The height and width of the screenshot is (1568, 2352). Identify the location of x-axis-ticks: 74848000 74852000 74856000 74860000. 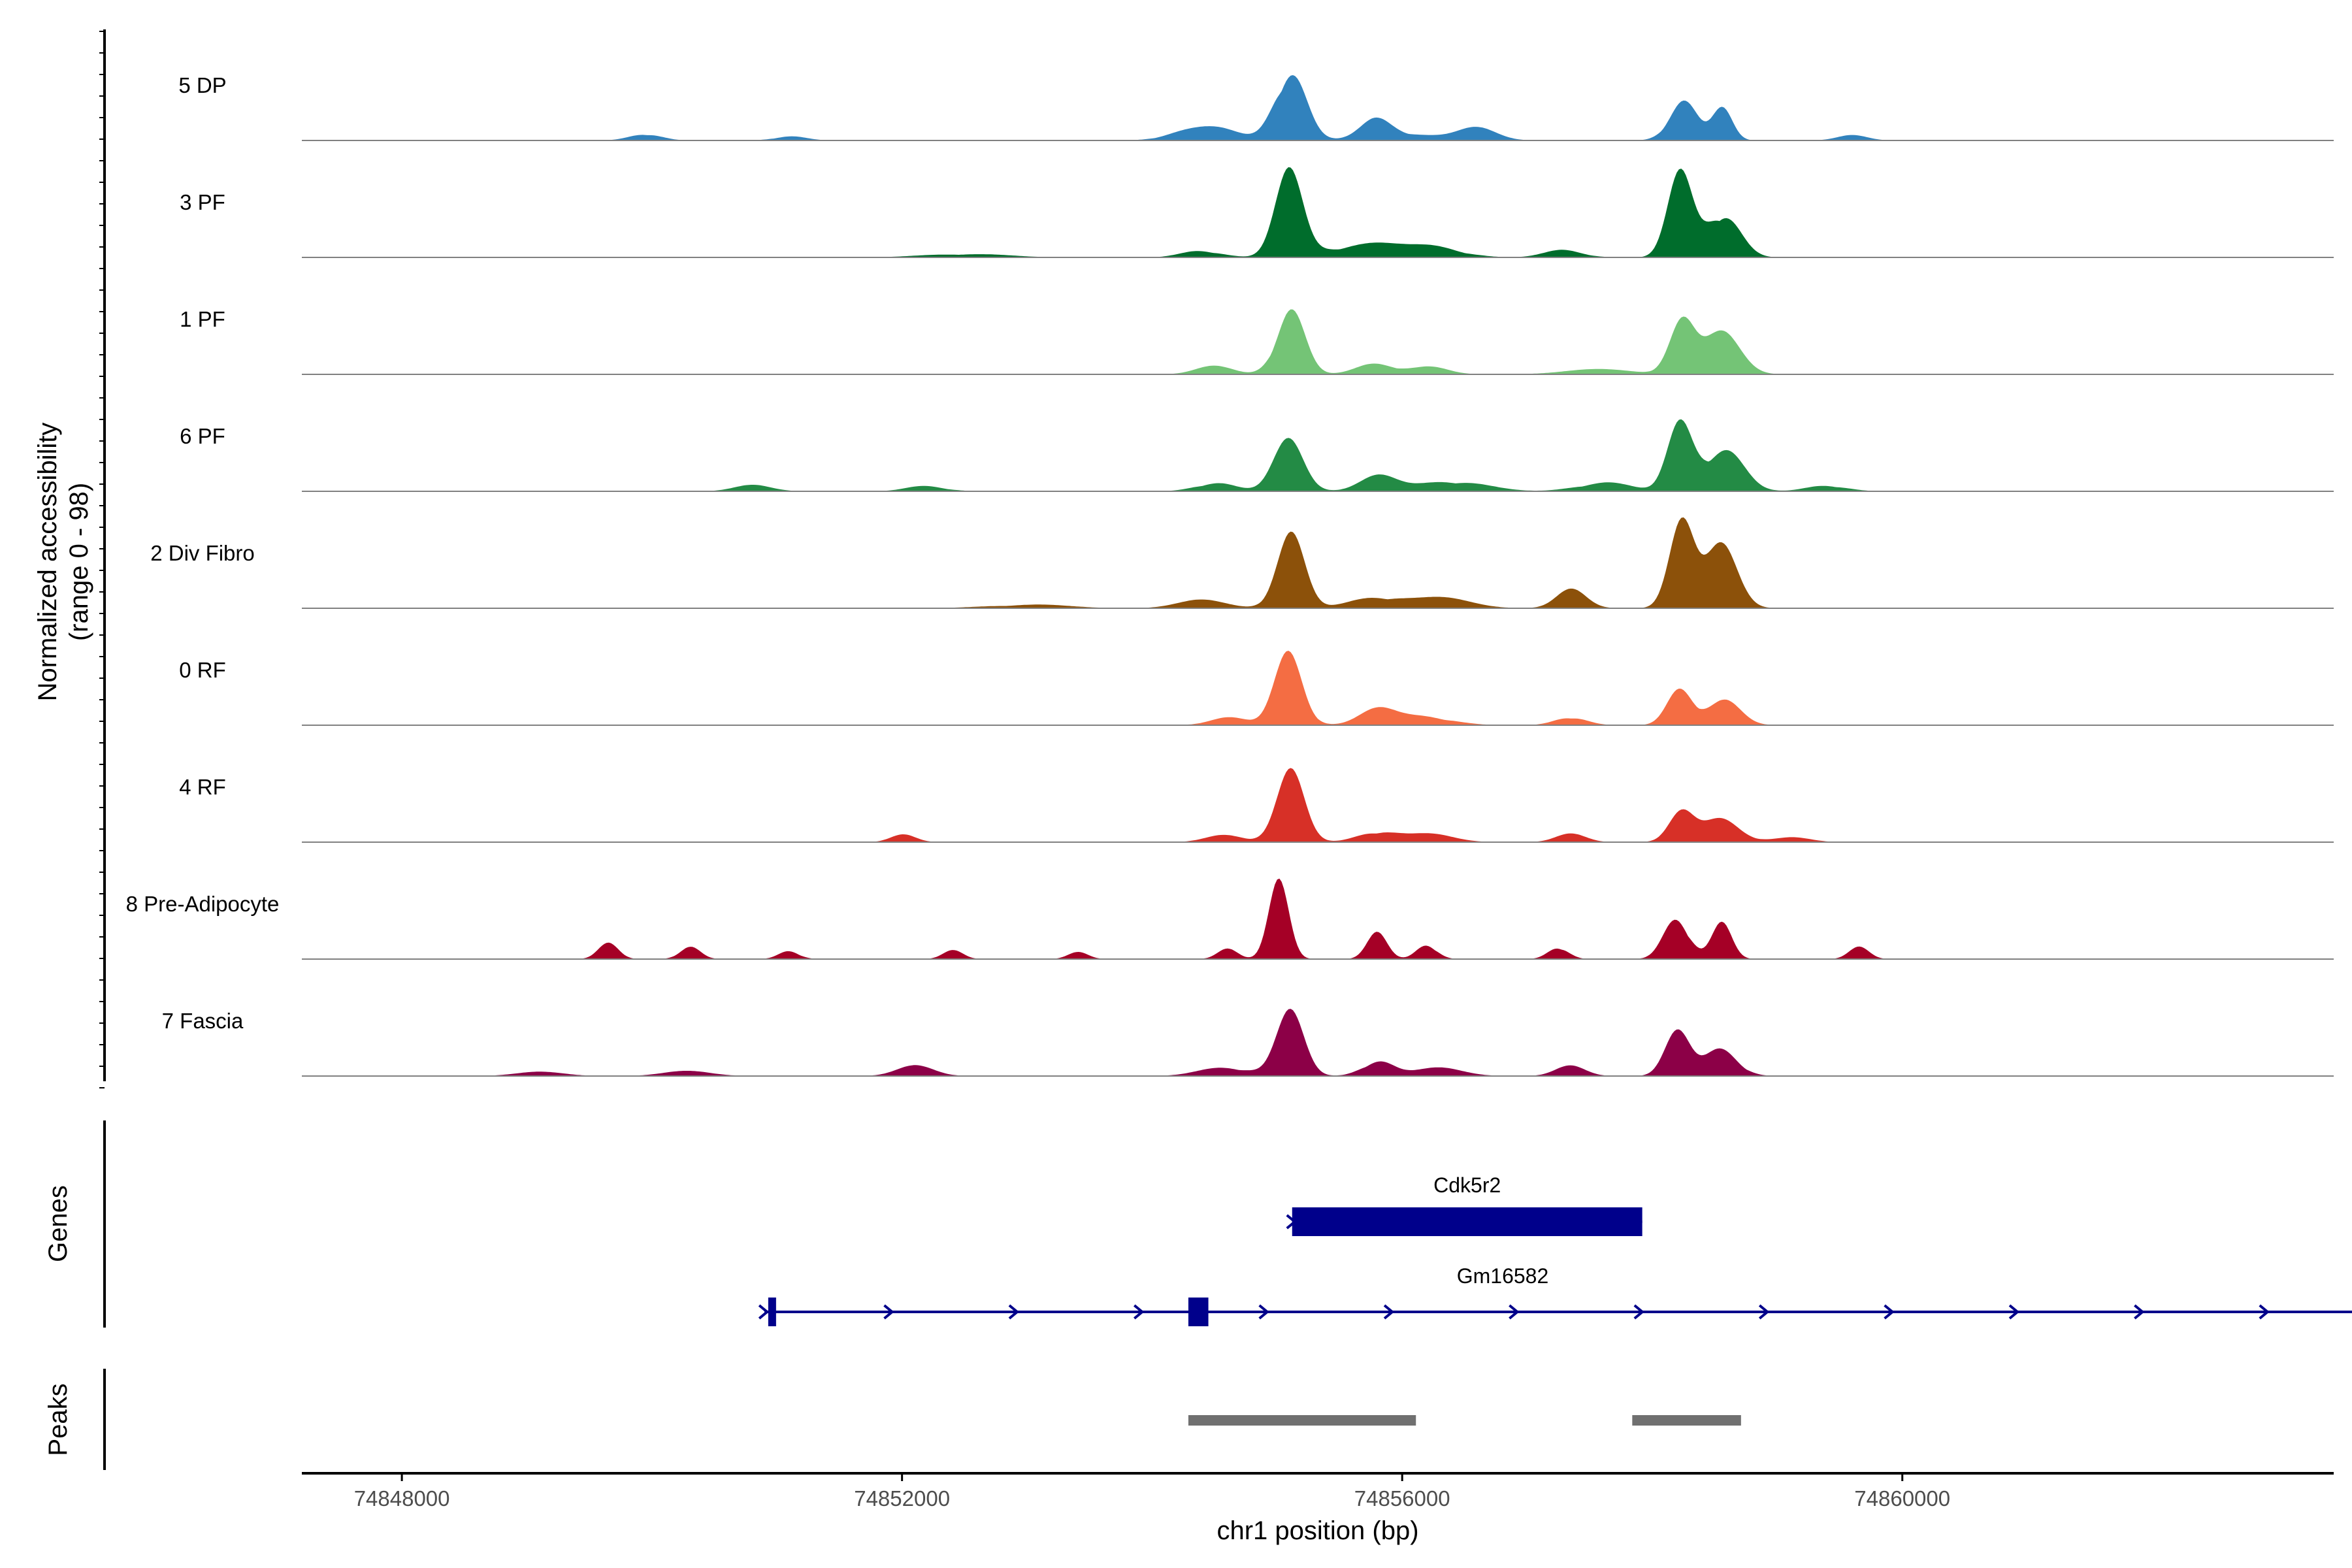
(1152, 1492).